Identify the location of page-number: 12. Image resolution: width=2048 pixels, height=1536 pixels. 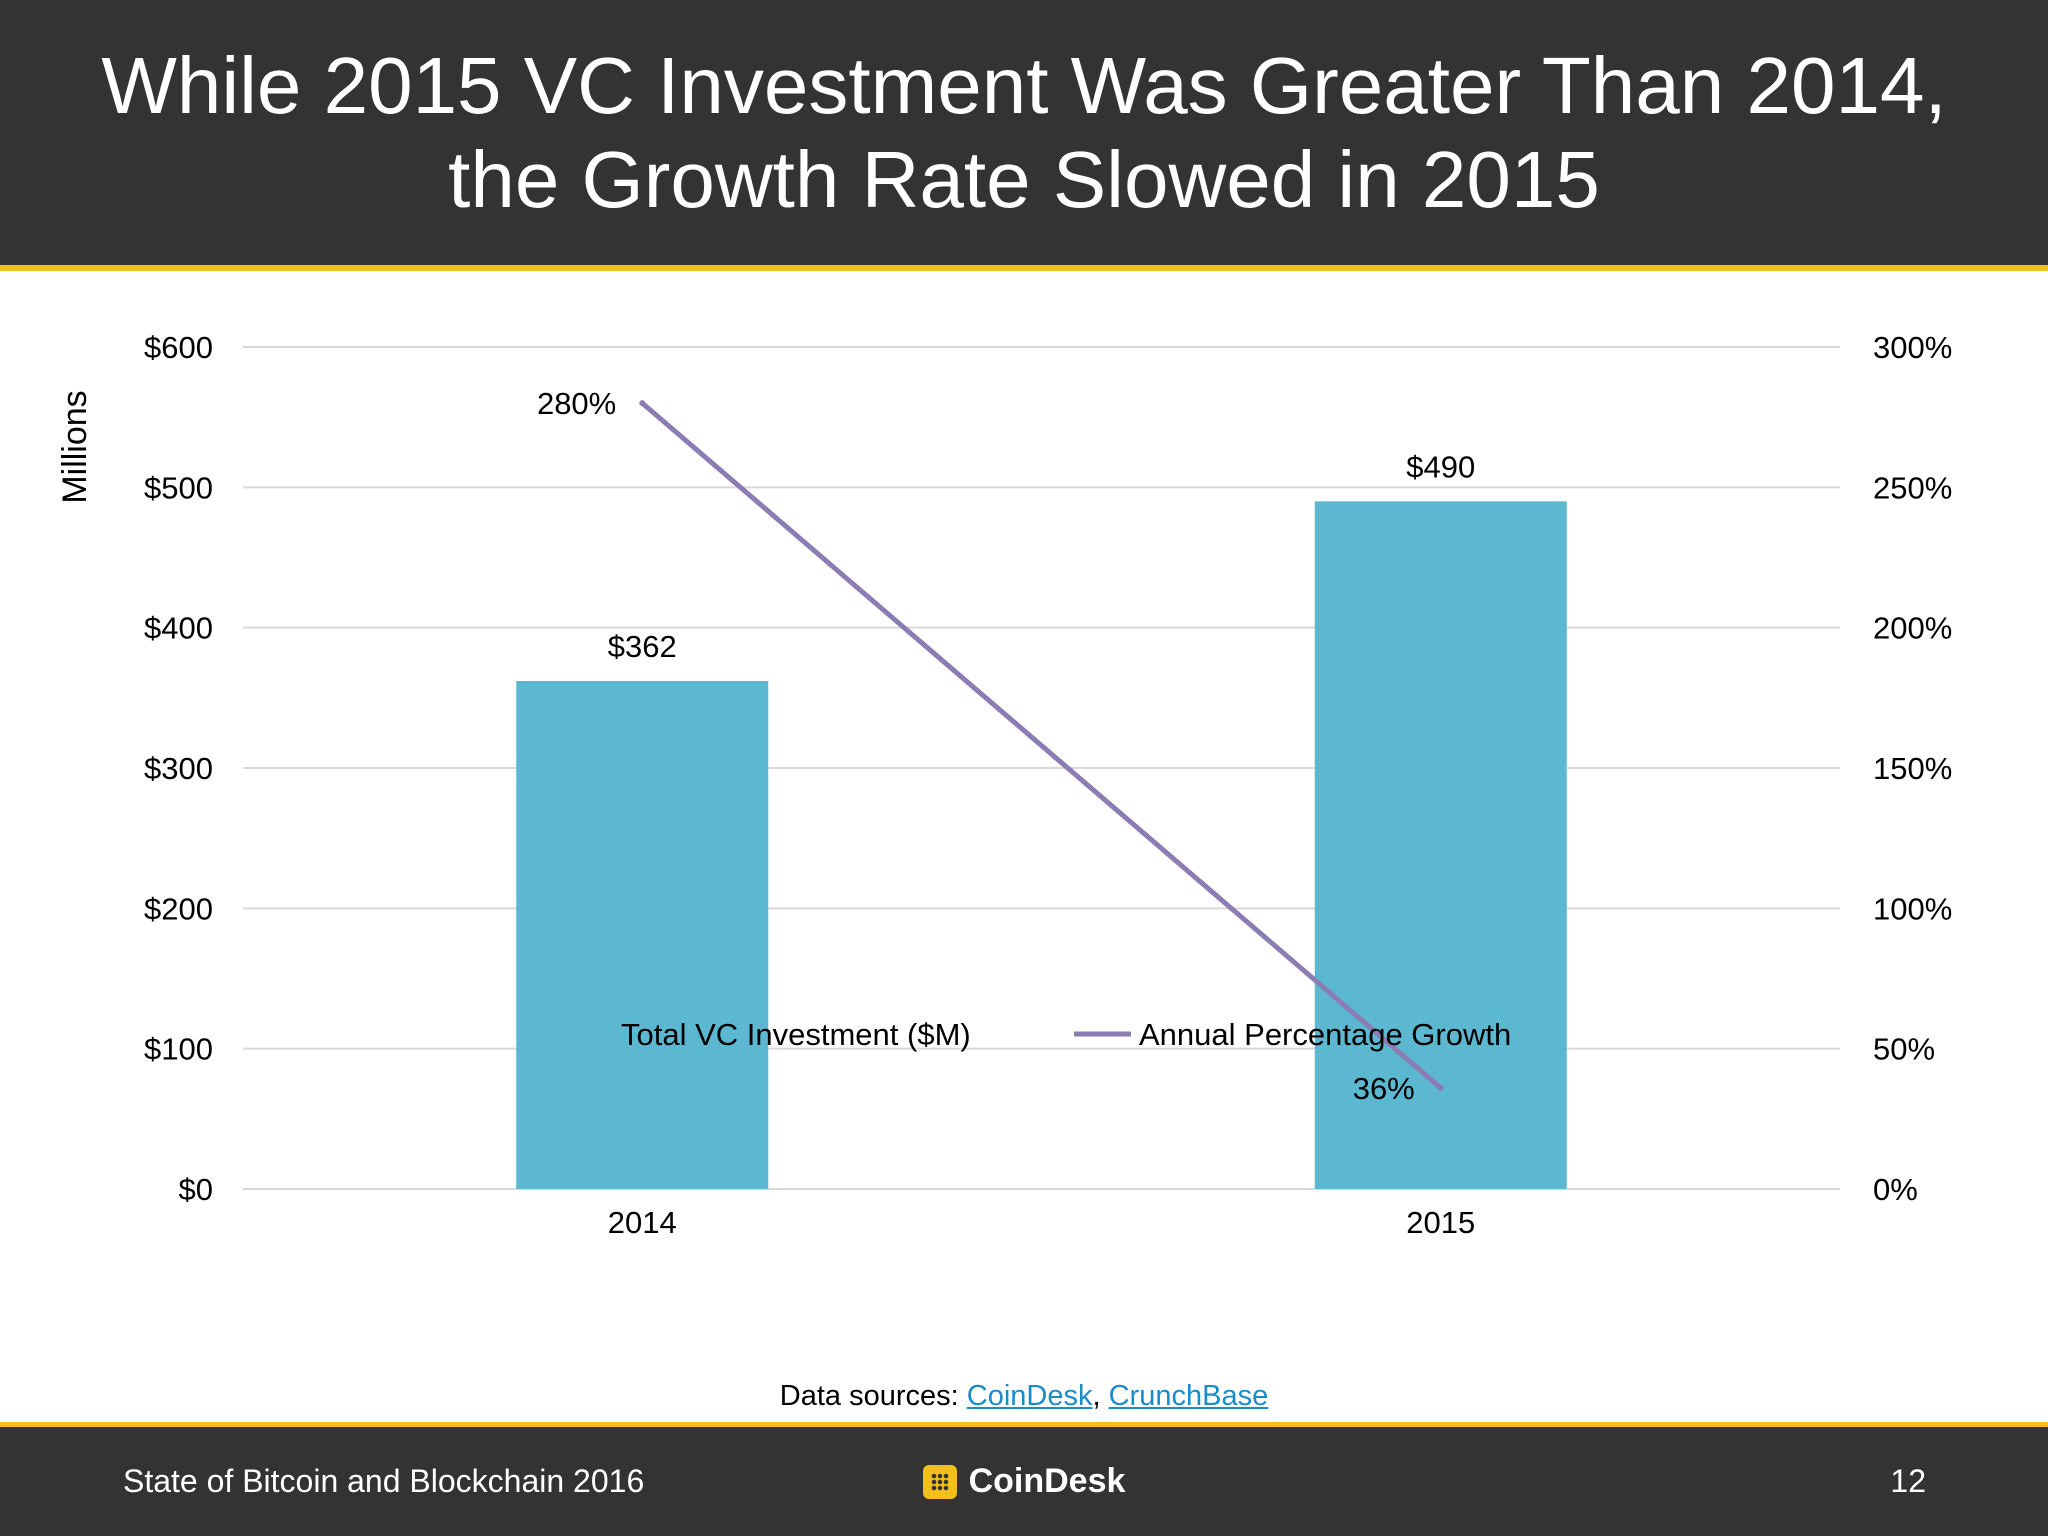
(1908, 1481).